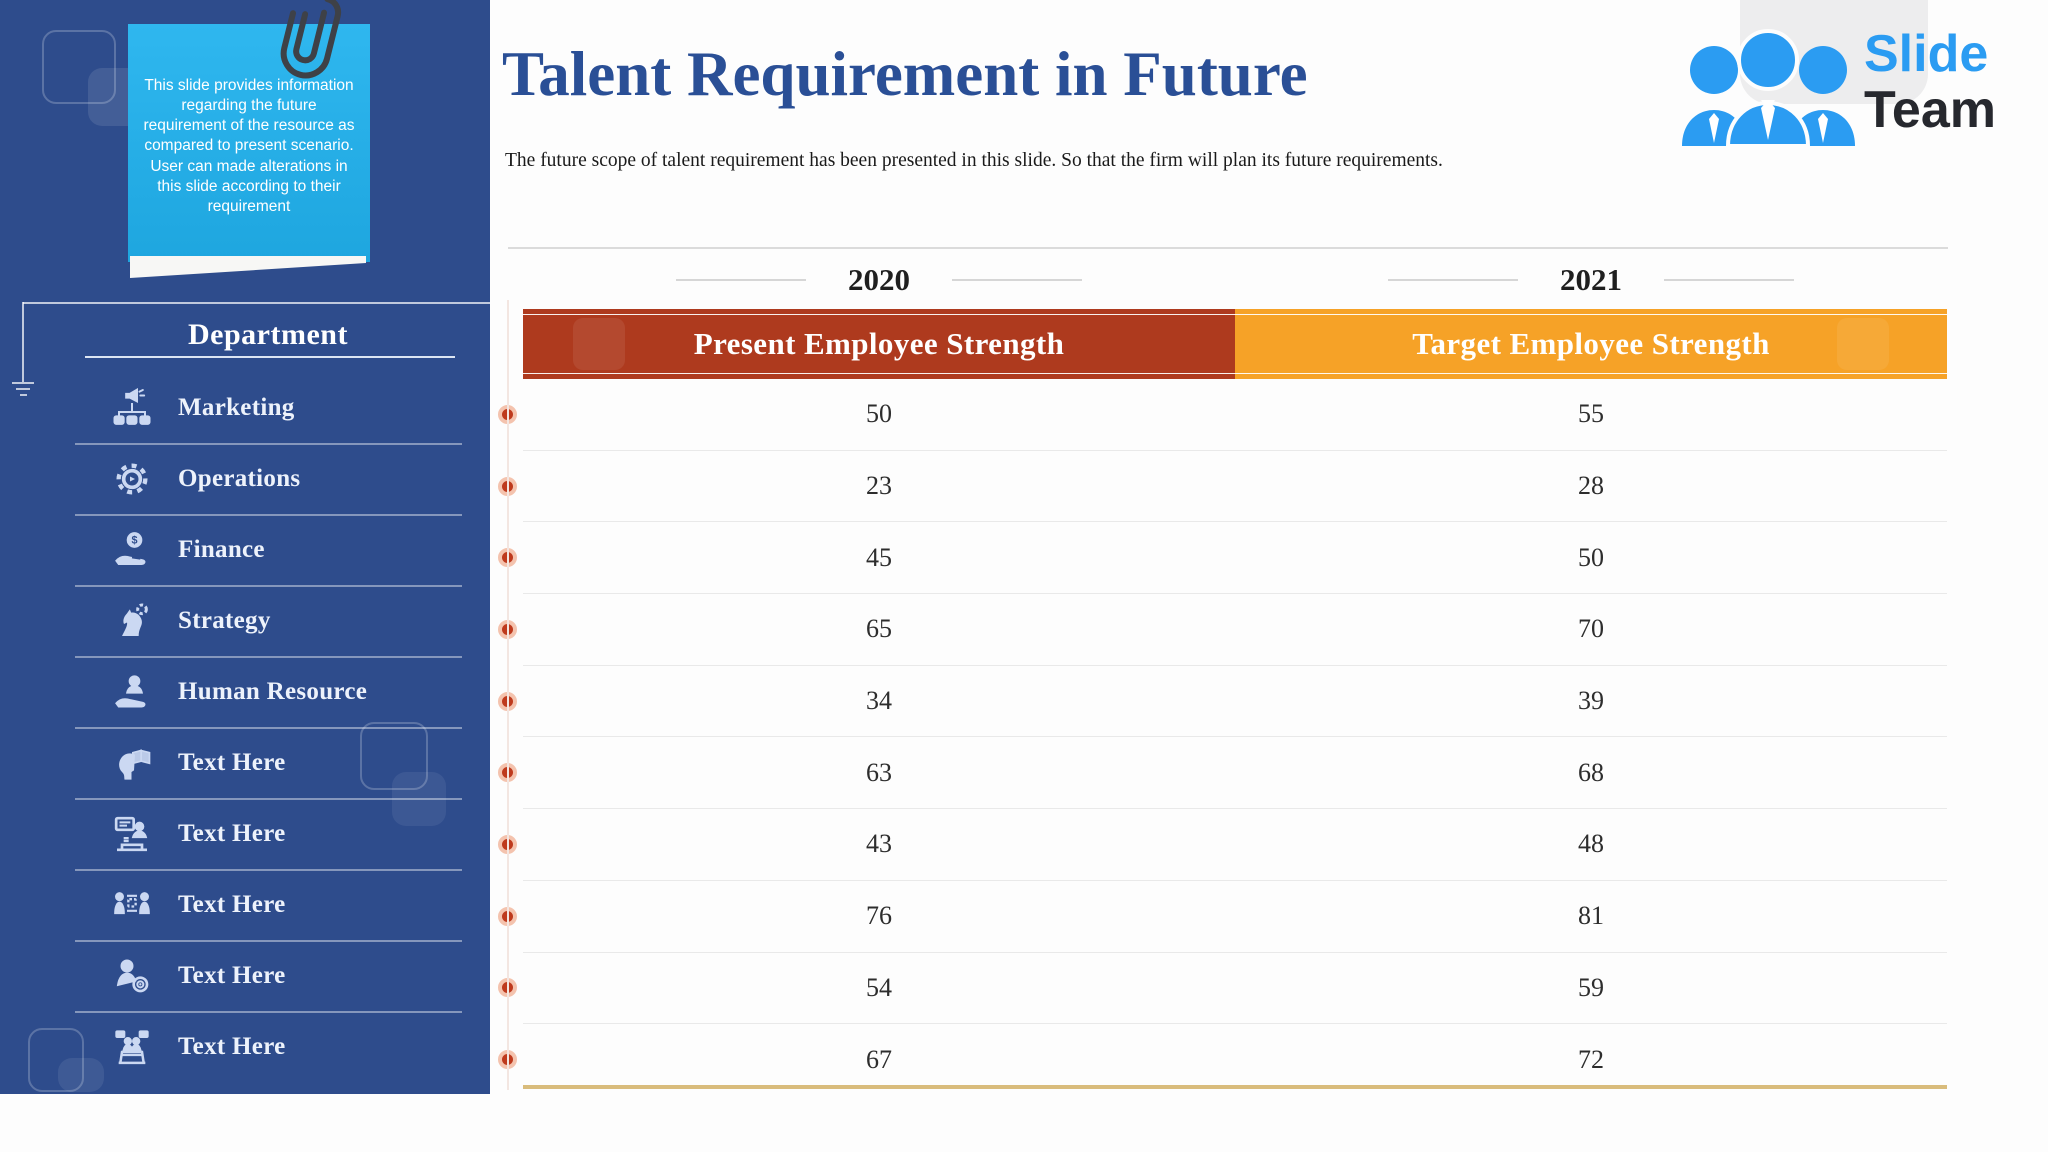 This screenshot has height=1152, width=2048. I want to click on bullet-rail-line, so click(508, 695).